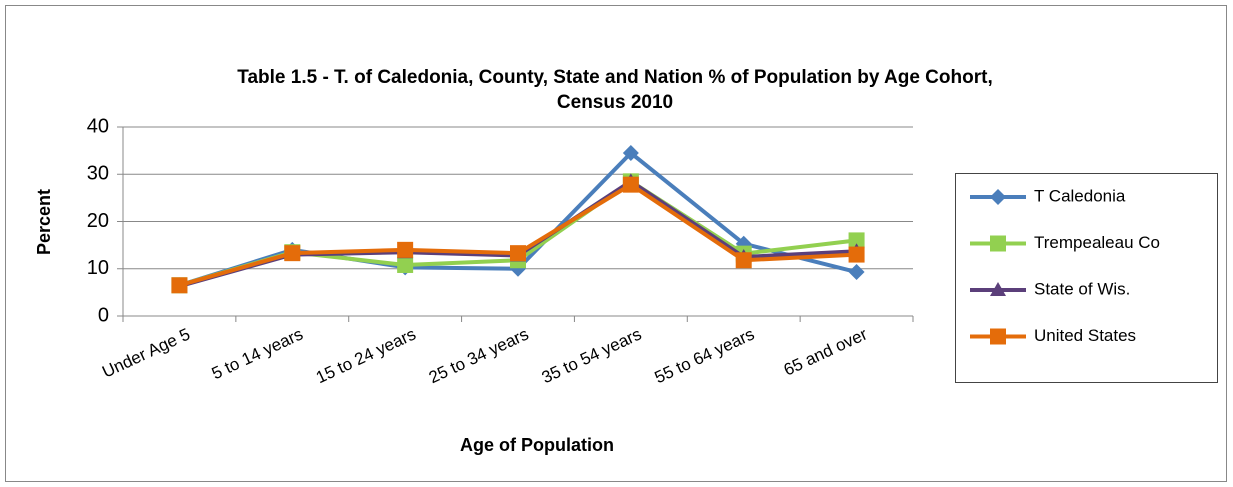 The height and width of the screenshot is (487, 1233). What do you see at coordinates (1085, 335) in the screenshot?
I see `legend-label: United States` at bounding box center [1085, 335].